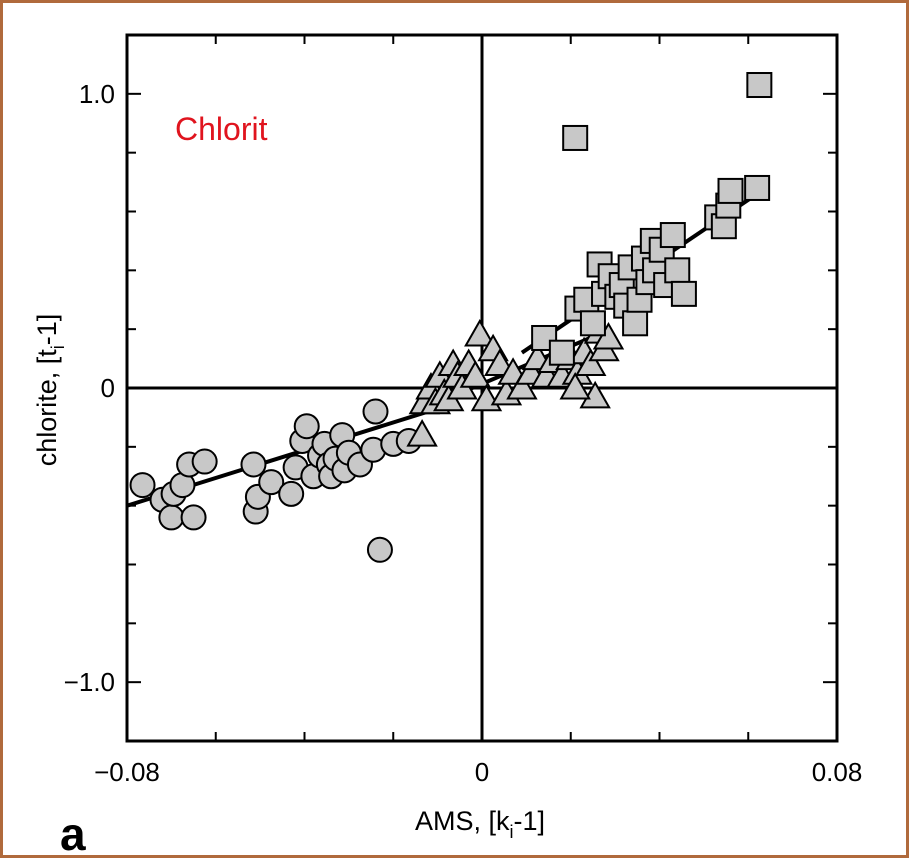 This screenshot has width=909, height=858. What do you see at coordinates (50, 390) in the screenshot?
I see `y-axis-title: chlorite, [ti-1]` at bounding box center [50, 390].